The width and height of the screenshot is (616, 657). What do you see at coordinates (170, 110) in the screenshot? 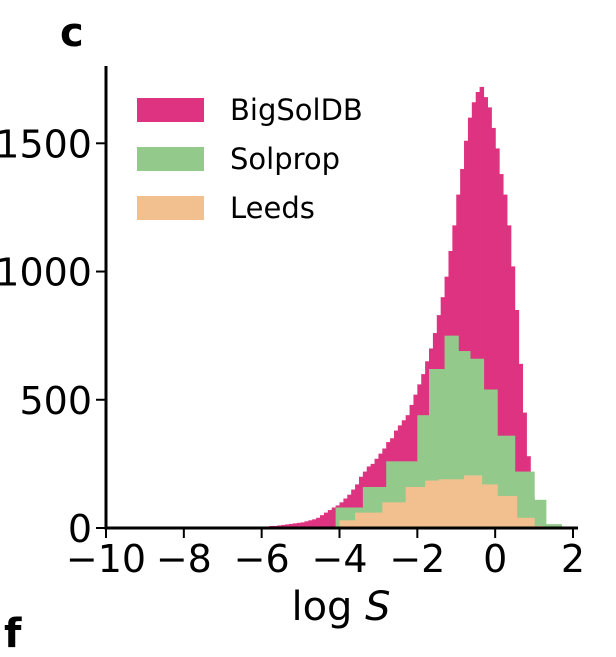
I see `legend-swatch-bigsoldb` at bounding box center [170, 110].